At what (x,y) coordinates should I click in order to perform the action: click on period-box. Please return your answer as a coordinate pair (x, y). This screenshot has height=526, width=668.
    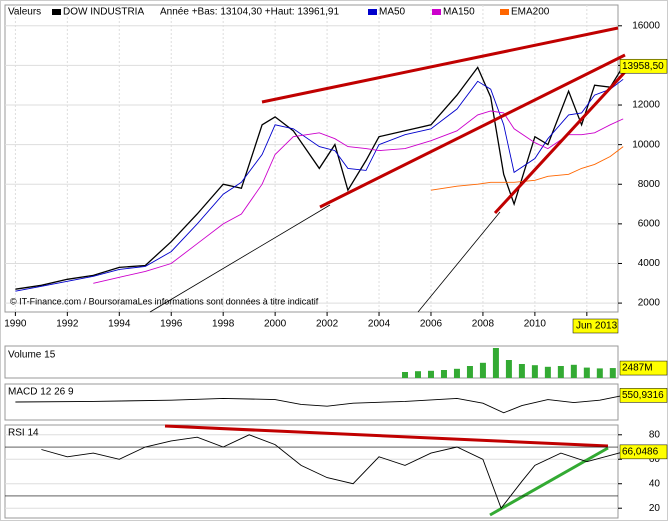
    Looking at the image, I should click on (595, 326).